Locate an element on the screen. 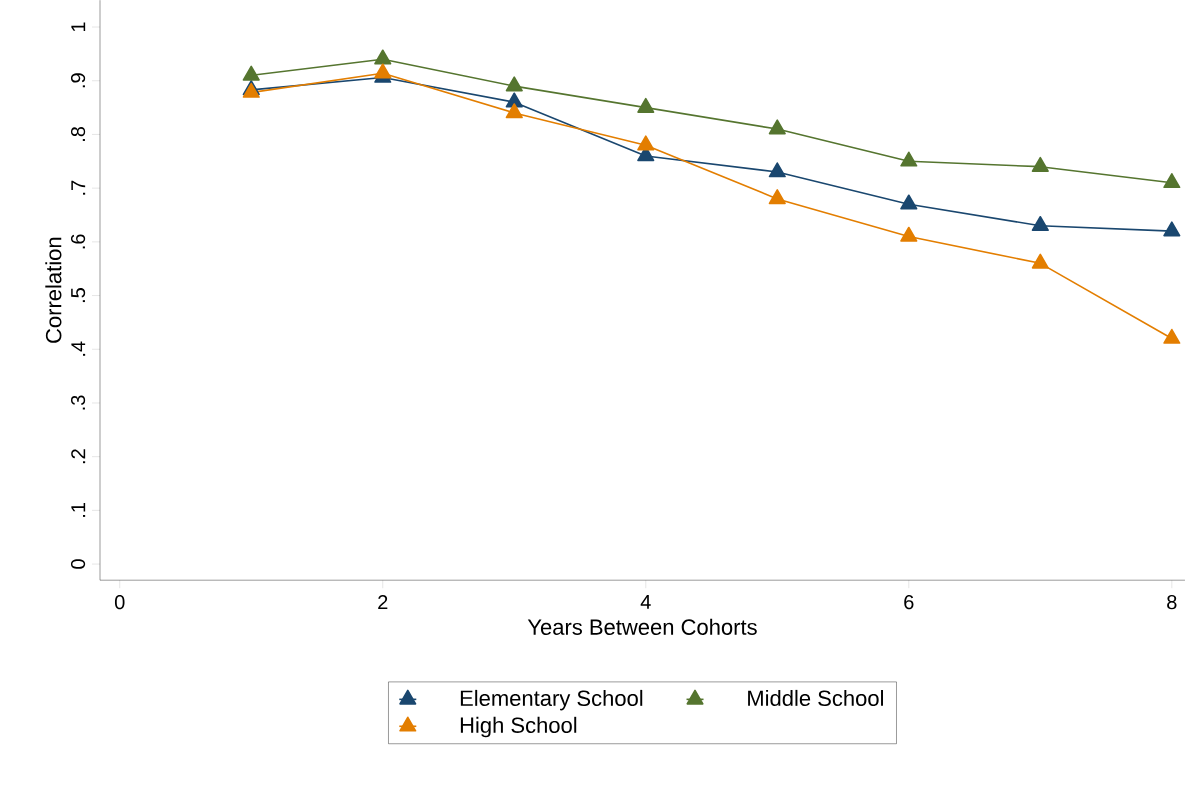 Image resolution: width=1187 pixels, height=786 pixels. y-tick-label: .5 is located at coordinates (78, 294).